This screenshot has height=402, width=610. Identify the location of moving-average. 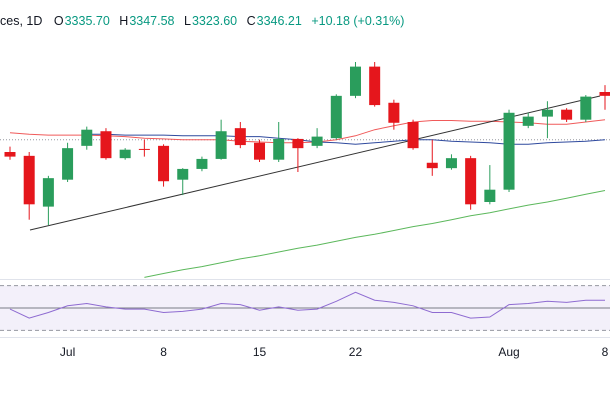
(346, 139).